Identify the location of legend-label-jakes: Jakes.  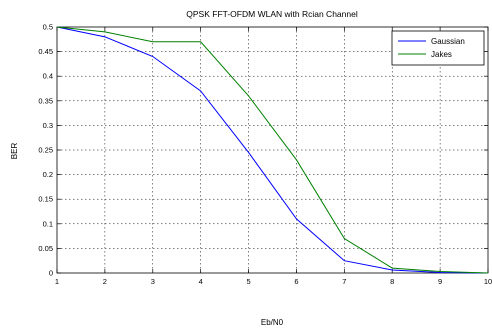
(441, 54).